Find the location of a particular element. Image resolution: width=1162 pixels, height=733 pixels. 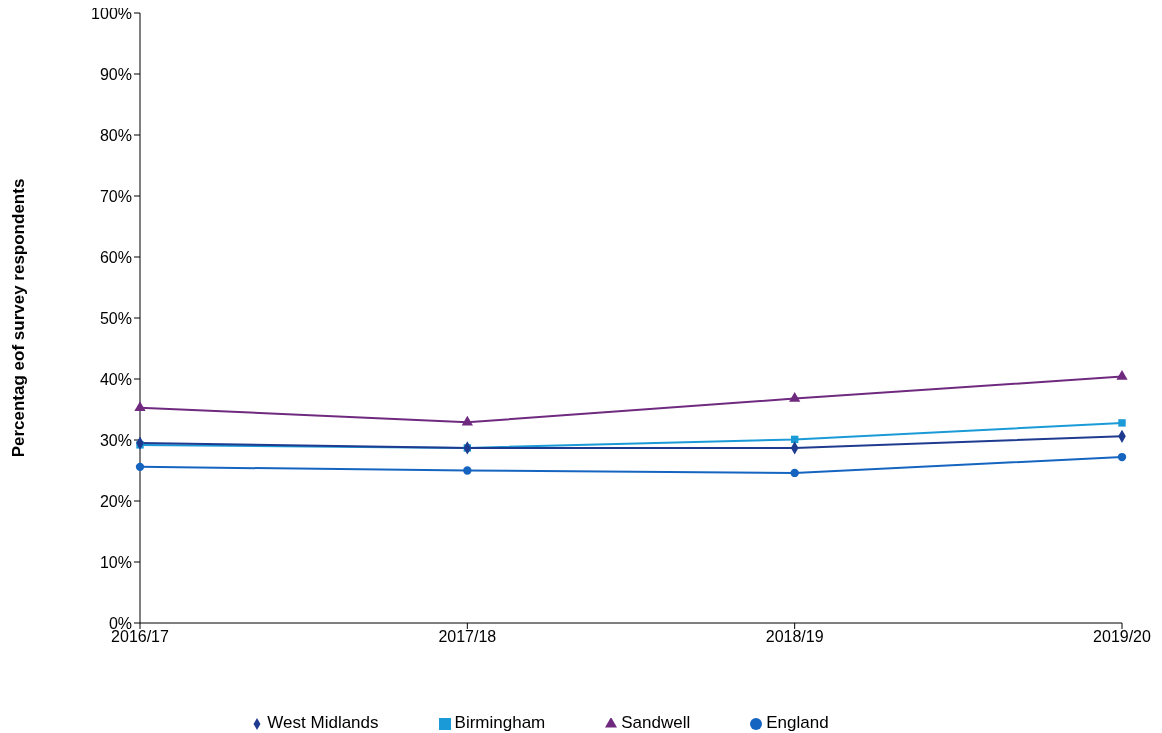

y-tick-label: 40% is located at coordinates (115, 379).